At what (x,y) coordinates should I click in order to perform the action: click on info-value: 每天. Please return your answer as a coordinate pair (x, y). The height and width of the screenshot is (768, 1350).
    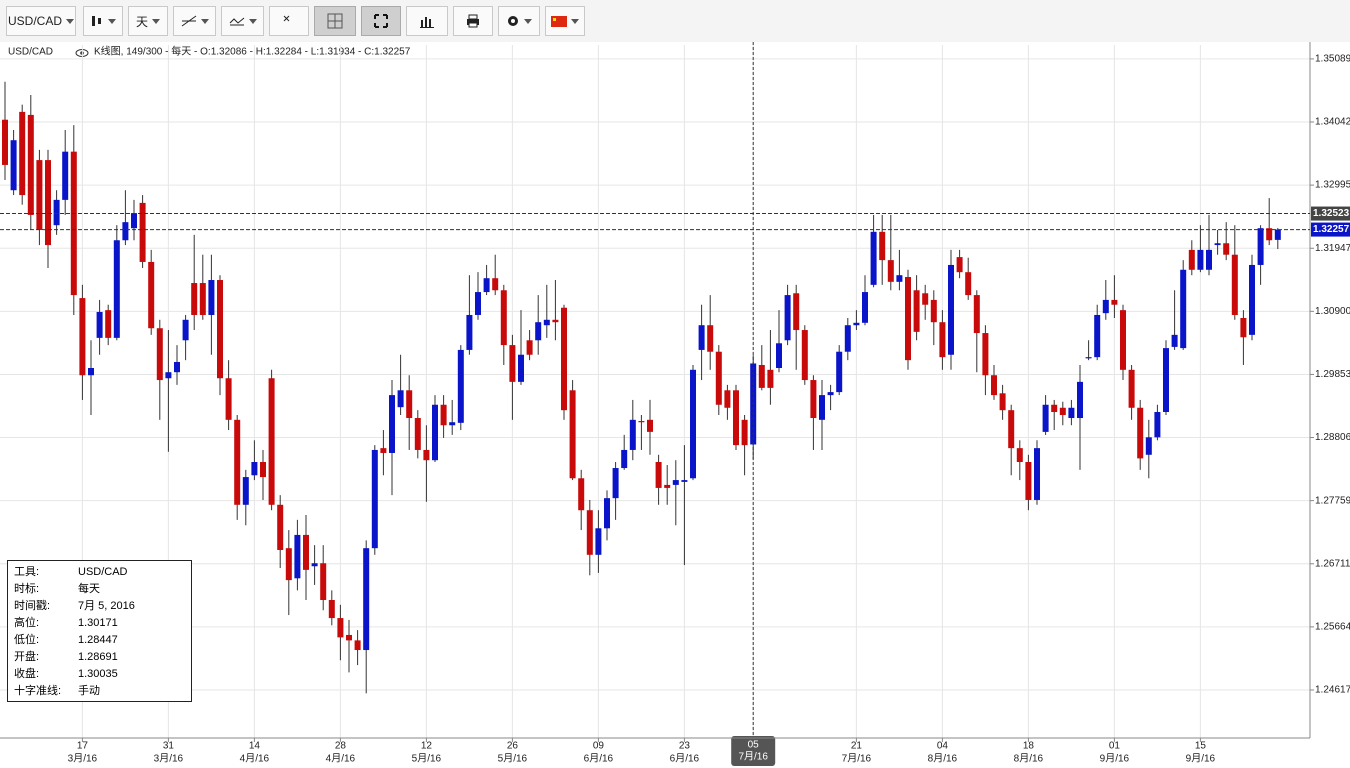
    Looking at the image, I should click on (89, 589).